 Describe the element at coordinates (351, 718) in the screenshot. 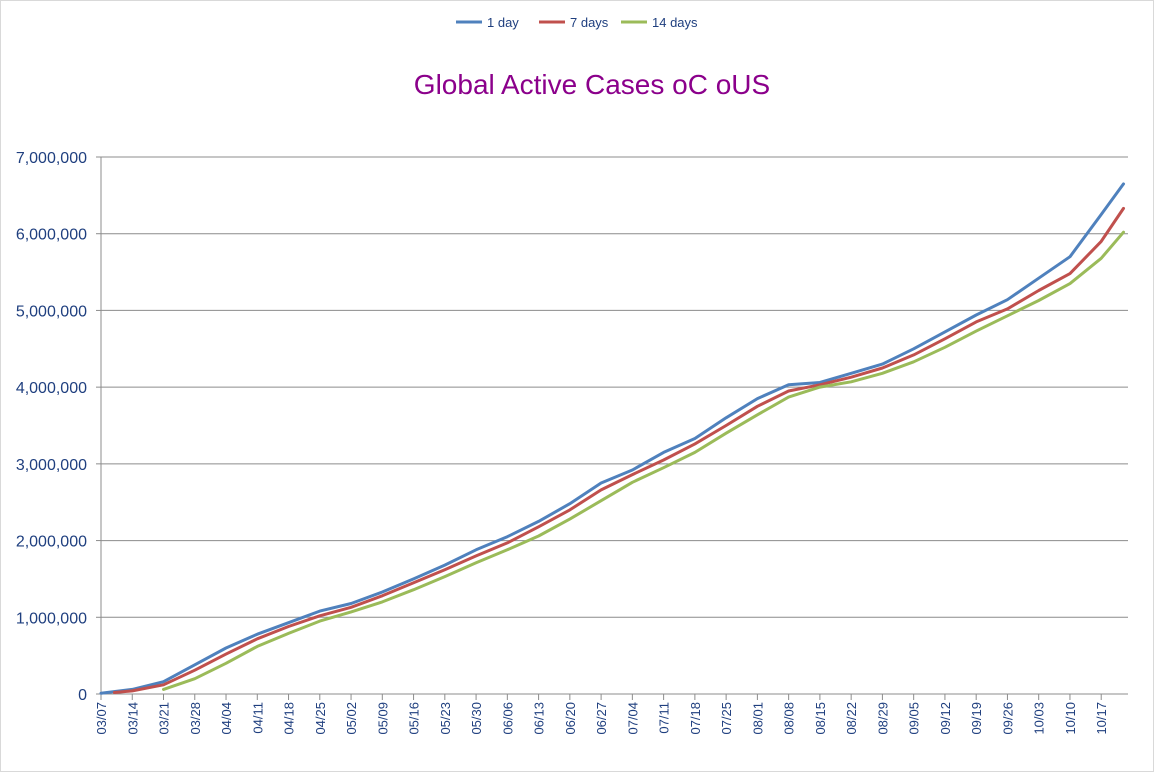

I see `x-tick-label: 05/02` at that location.